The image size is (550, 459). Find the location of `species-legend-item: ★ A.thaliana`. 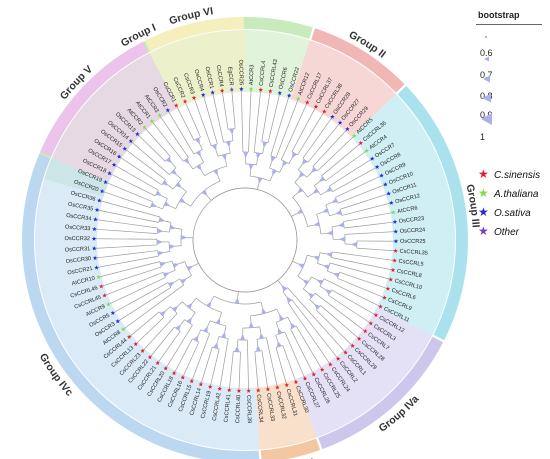

species-legend-item: ★ A.thaliana is located at coordinates (508, 193).